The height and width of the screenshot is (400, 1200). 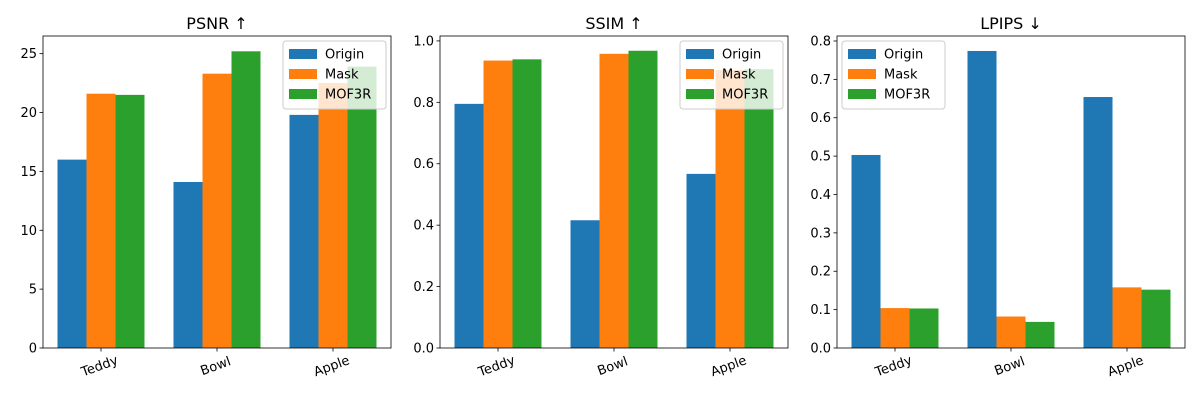 I want to click on y-tick-label: 0, so click(x=33, y=349).